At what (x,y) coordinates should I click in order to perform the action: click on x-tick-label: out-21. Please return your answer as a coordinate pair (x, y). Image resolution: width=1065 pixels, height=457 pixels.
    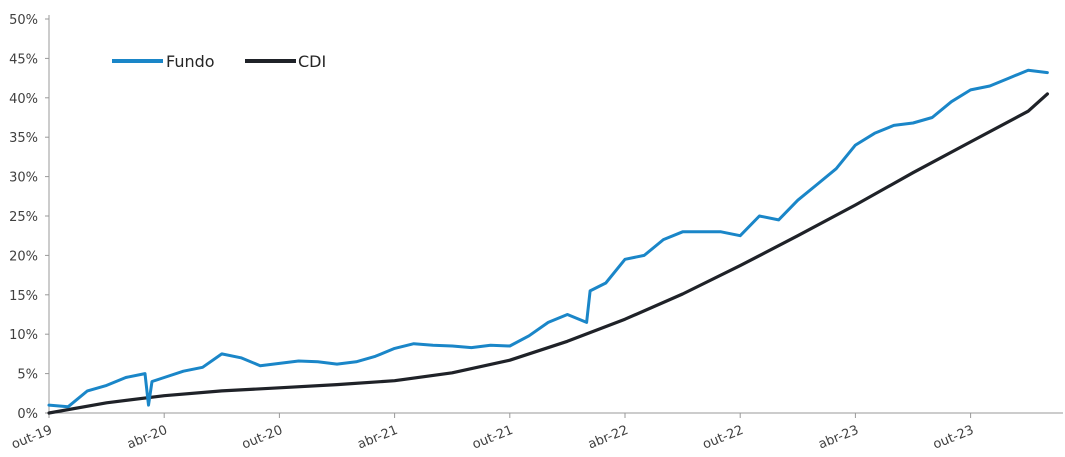
    Looking at the image, I should click on (492, 438).